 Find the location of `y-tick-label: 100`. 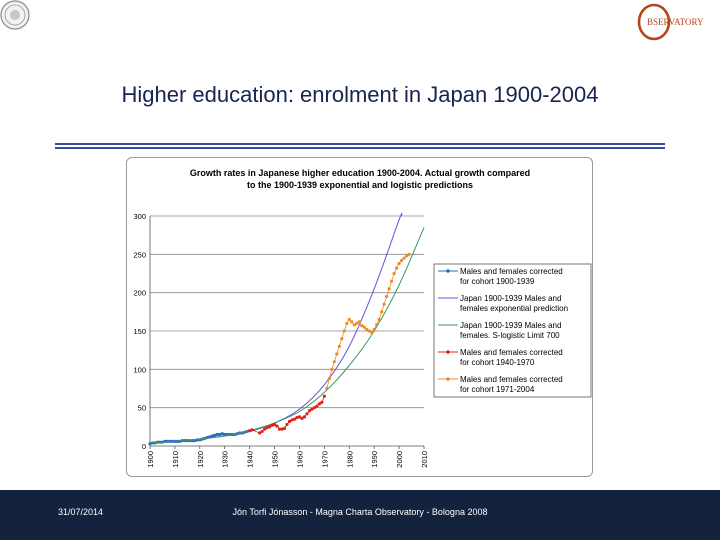

y-tick-label: 100 is located at coordinates (139, 369).